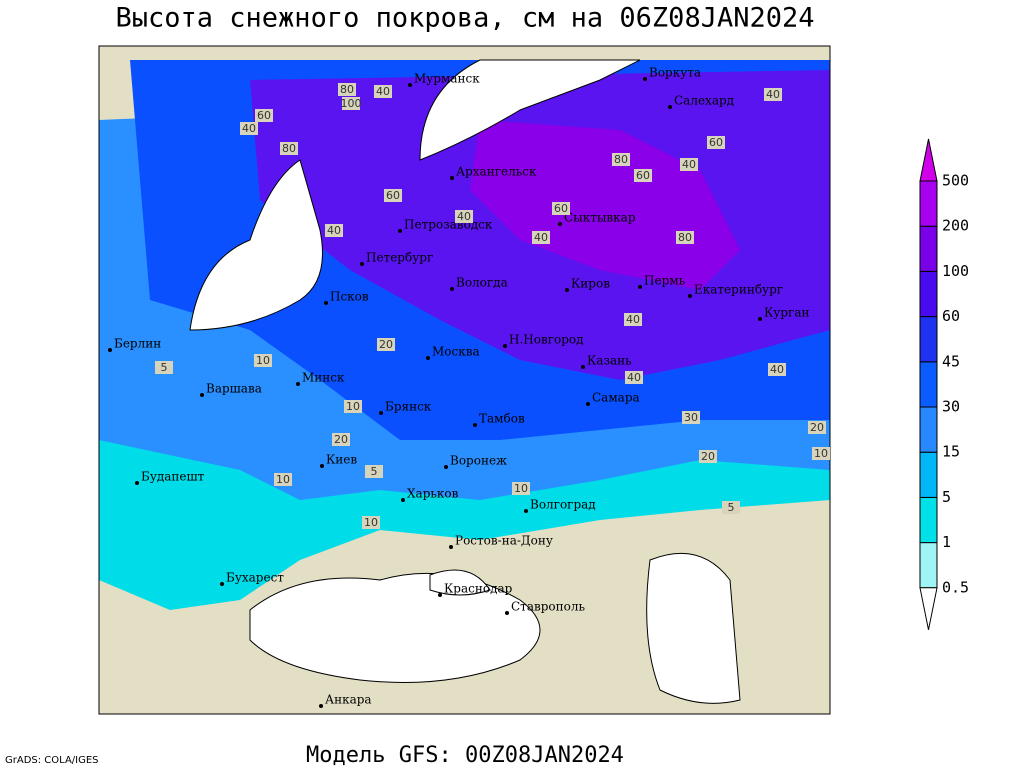  What do you see at coordinates (349, 297) in the screenshot?
I see `city-label: Псков` at bounding box center [349, 297].